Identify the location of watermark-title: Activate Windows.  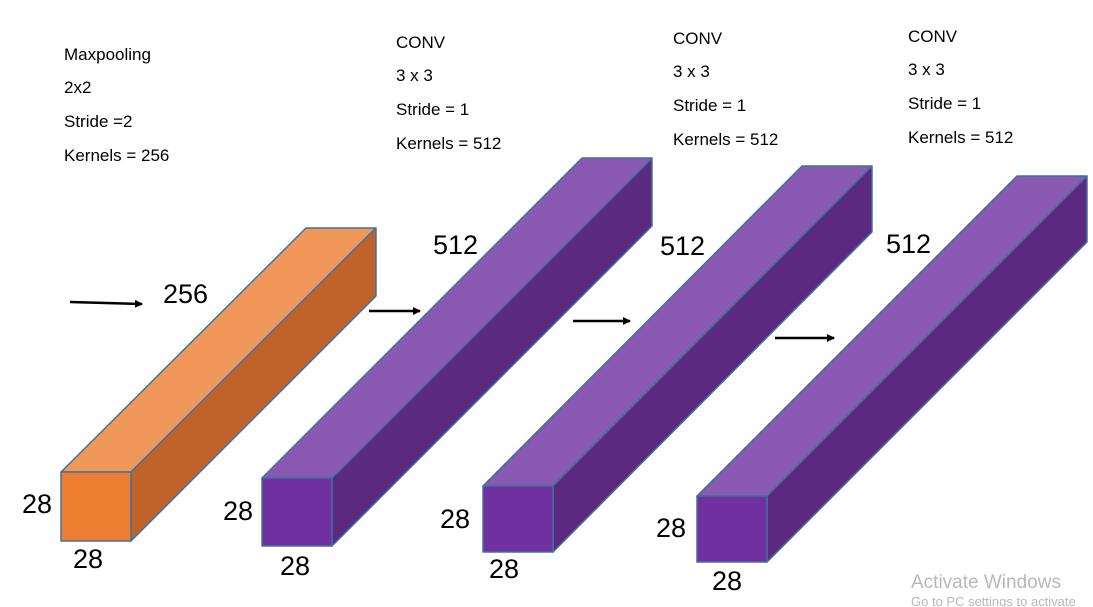
(986, 582).